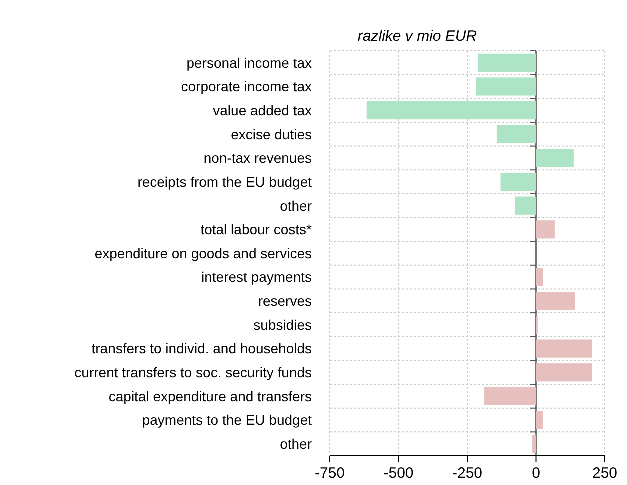 Image resolution: width=627 pixels, height=485 pixels. Describe the element at coordinates (256, 230) in the screenshot. I see `y-tick-label: total labour costs*` at that location.